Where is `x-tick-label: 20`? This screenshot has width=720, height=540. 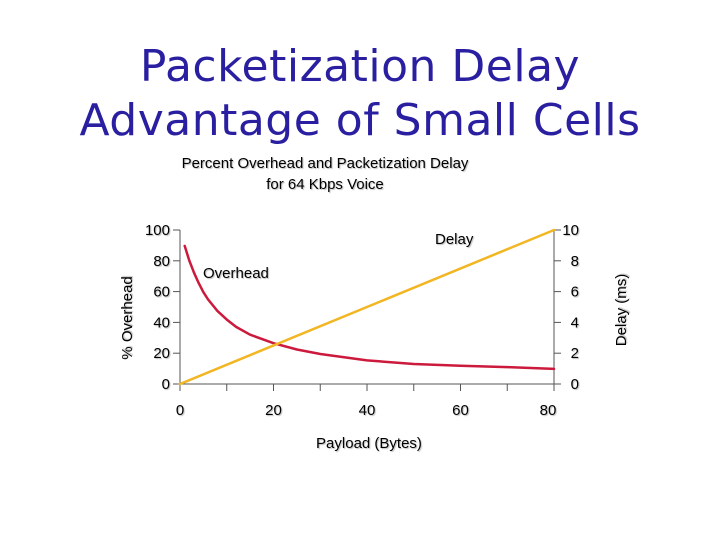
x-tick-label: 20 is located at coordinates (273, 410).